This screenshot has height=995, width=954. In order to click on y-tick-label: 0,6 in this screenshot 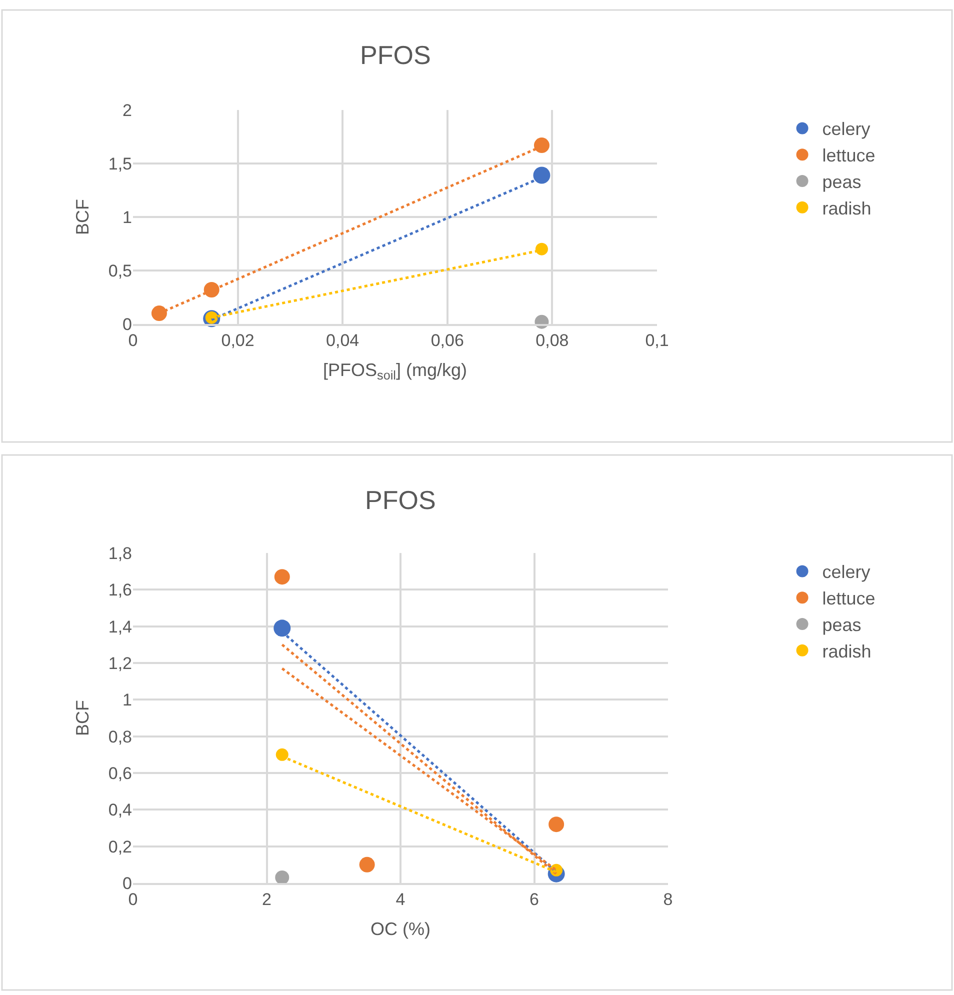, I will do `click(120, 773)`.